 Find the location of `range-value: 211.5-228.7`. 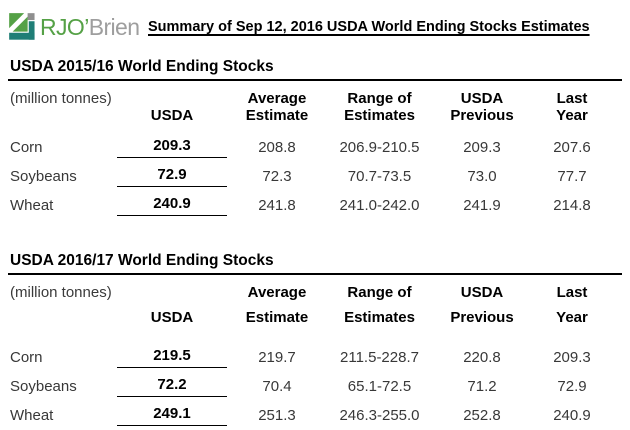

range-value: 211.5-228.7 is located at coordinates (379, 357).